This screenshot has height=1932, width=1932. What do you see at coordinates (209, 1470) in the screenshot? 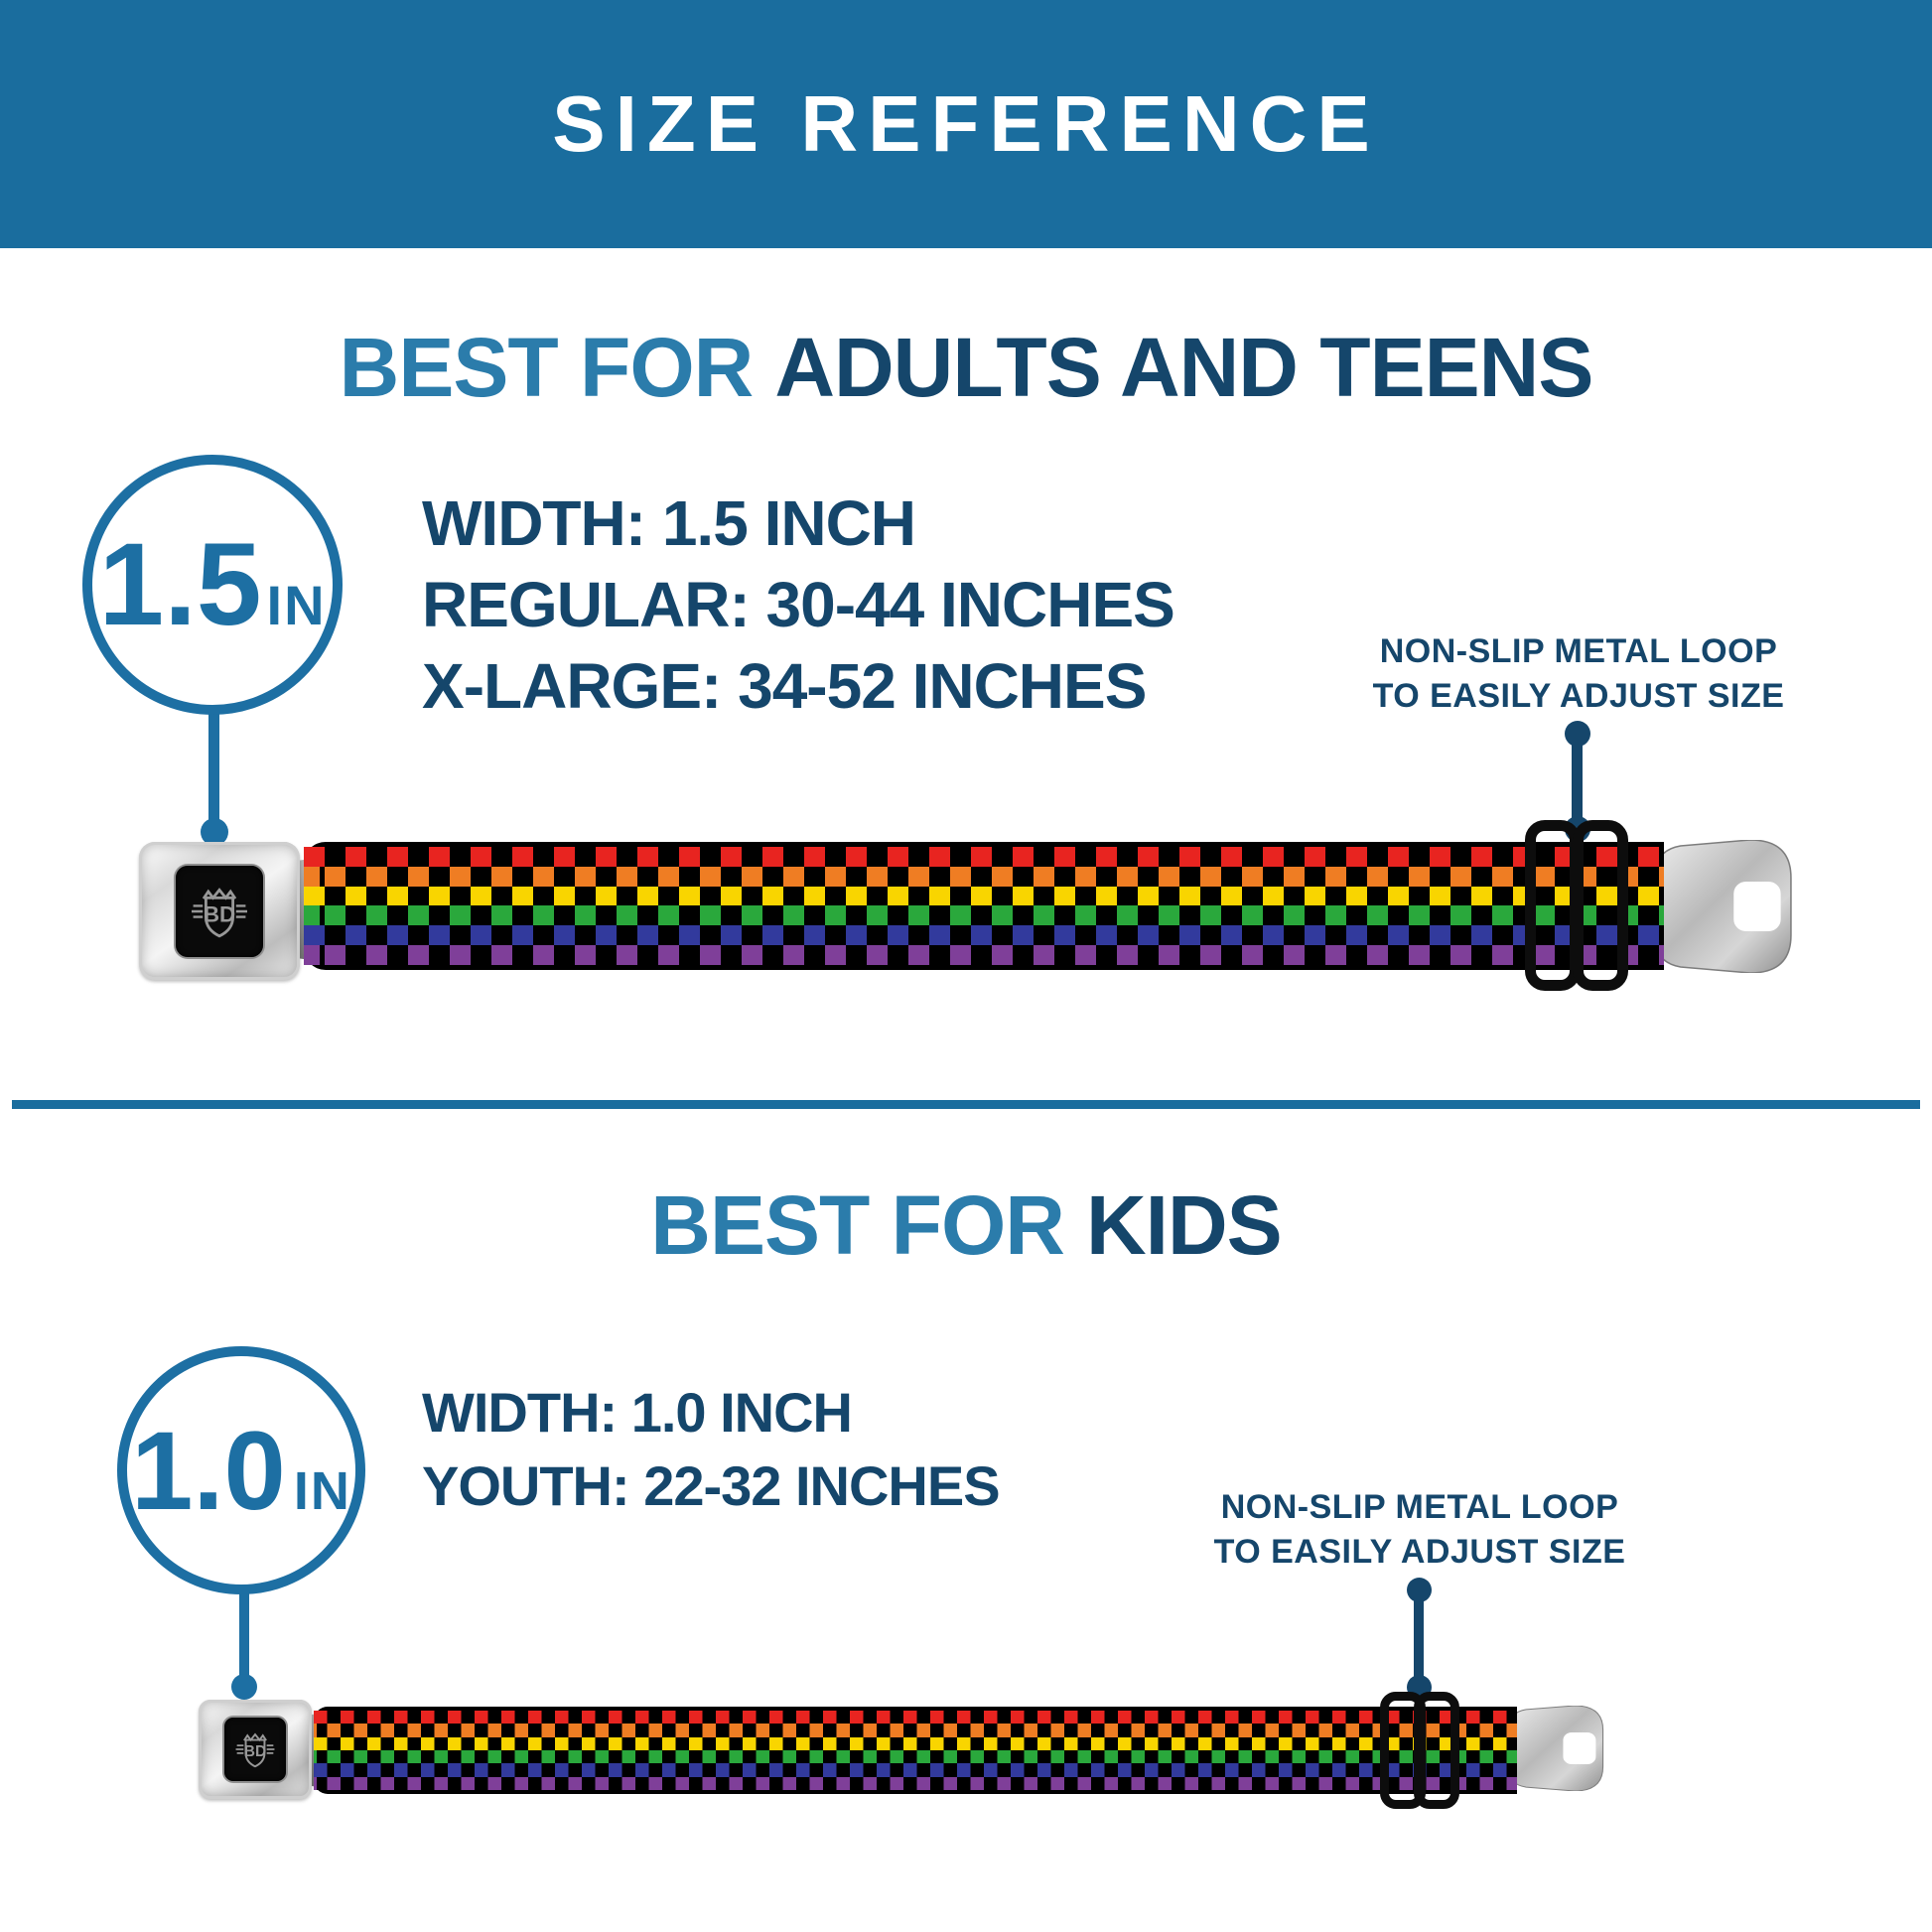
I see `width-value: 1.0` at bounding box center [209, 1470].